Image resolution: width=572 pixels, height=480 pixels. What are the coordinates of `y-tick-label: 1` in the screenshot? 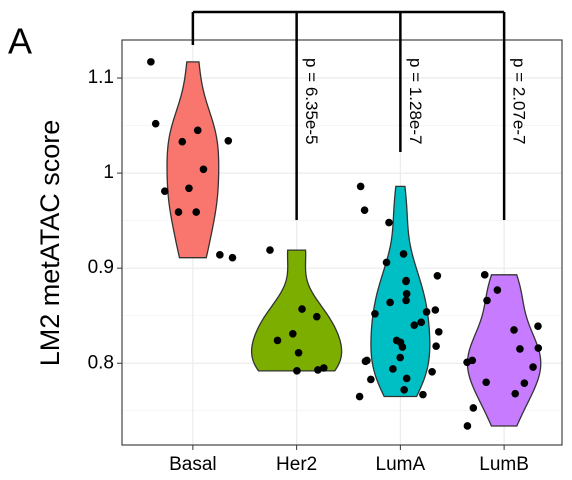 It's located at (108, 172).